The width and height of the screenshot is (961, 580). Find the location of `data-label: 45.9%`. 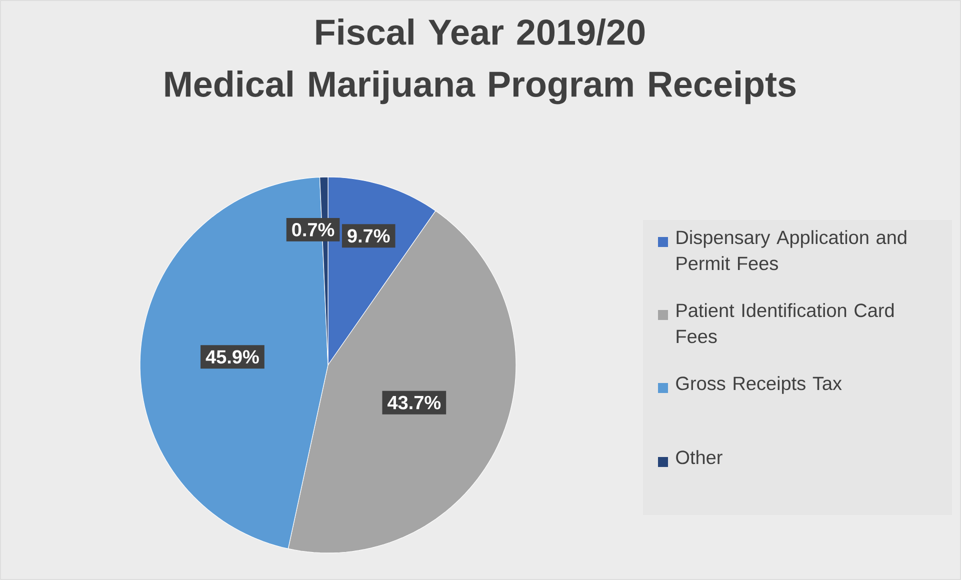

data-label: 45.9% is located at coordinates (232, 357).